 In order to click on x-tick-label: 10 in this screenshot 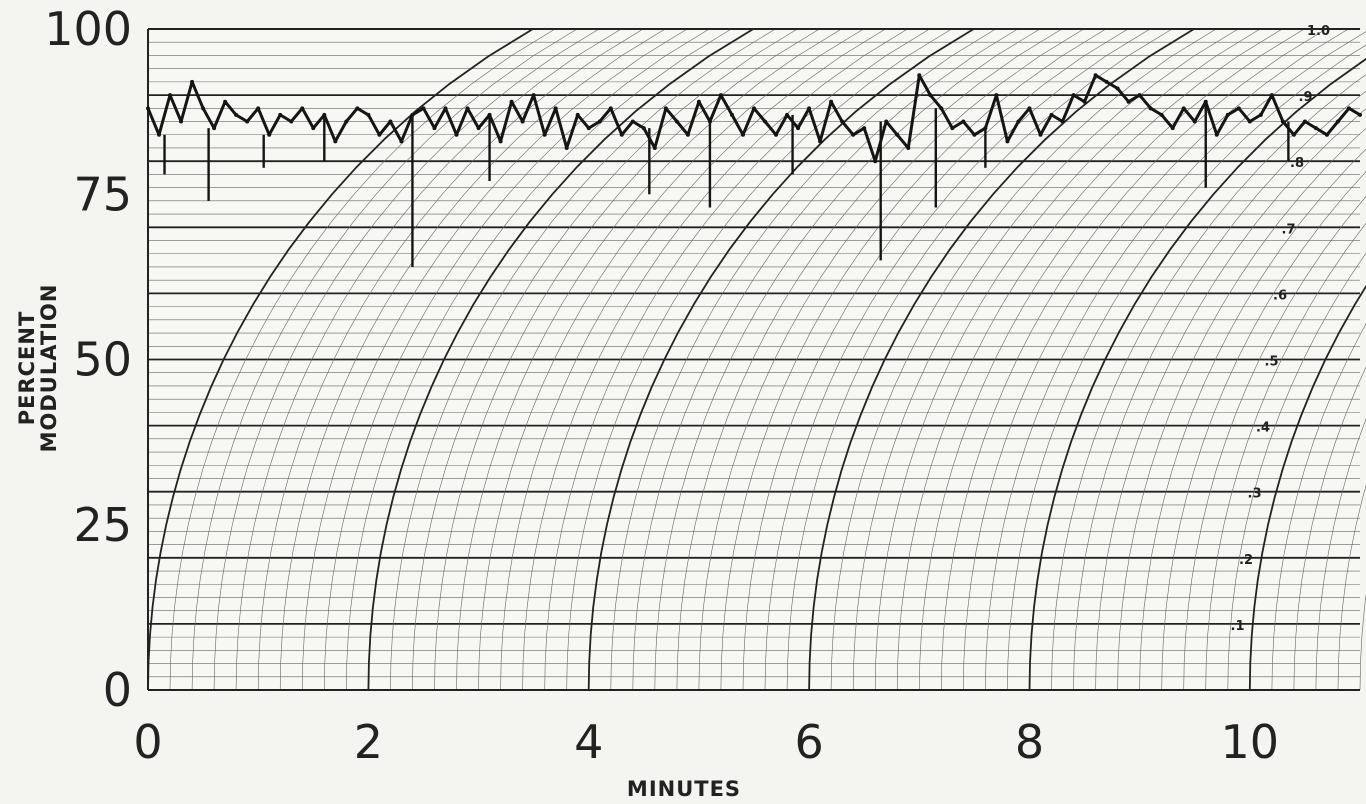, I will do `click(1250, 742)`.